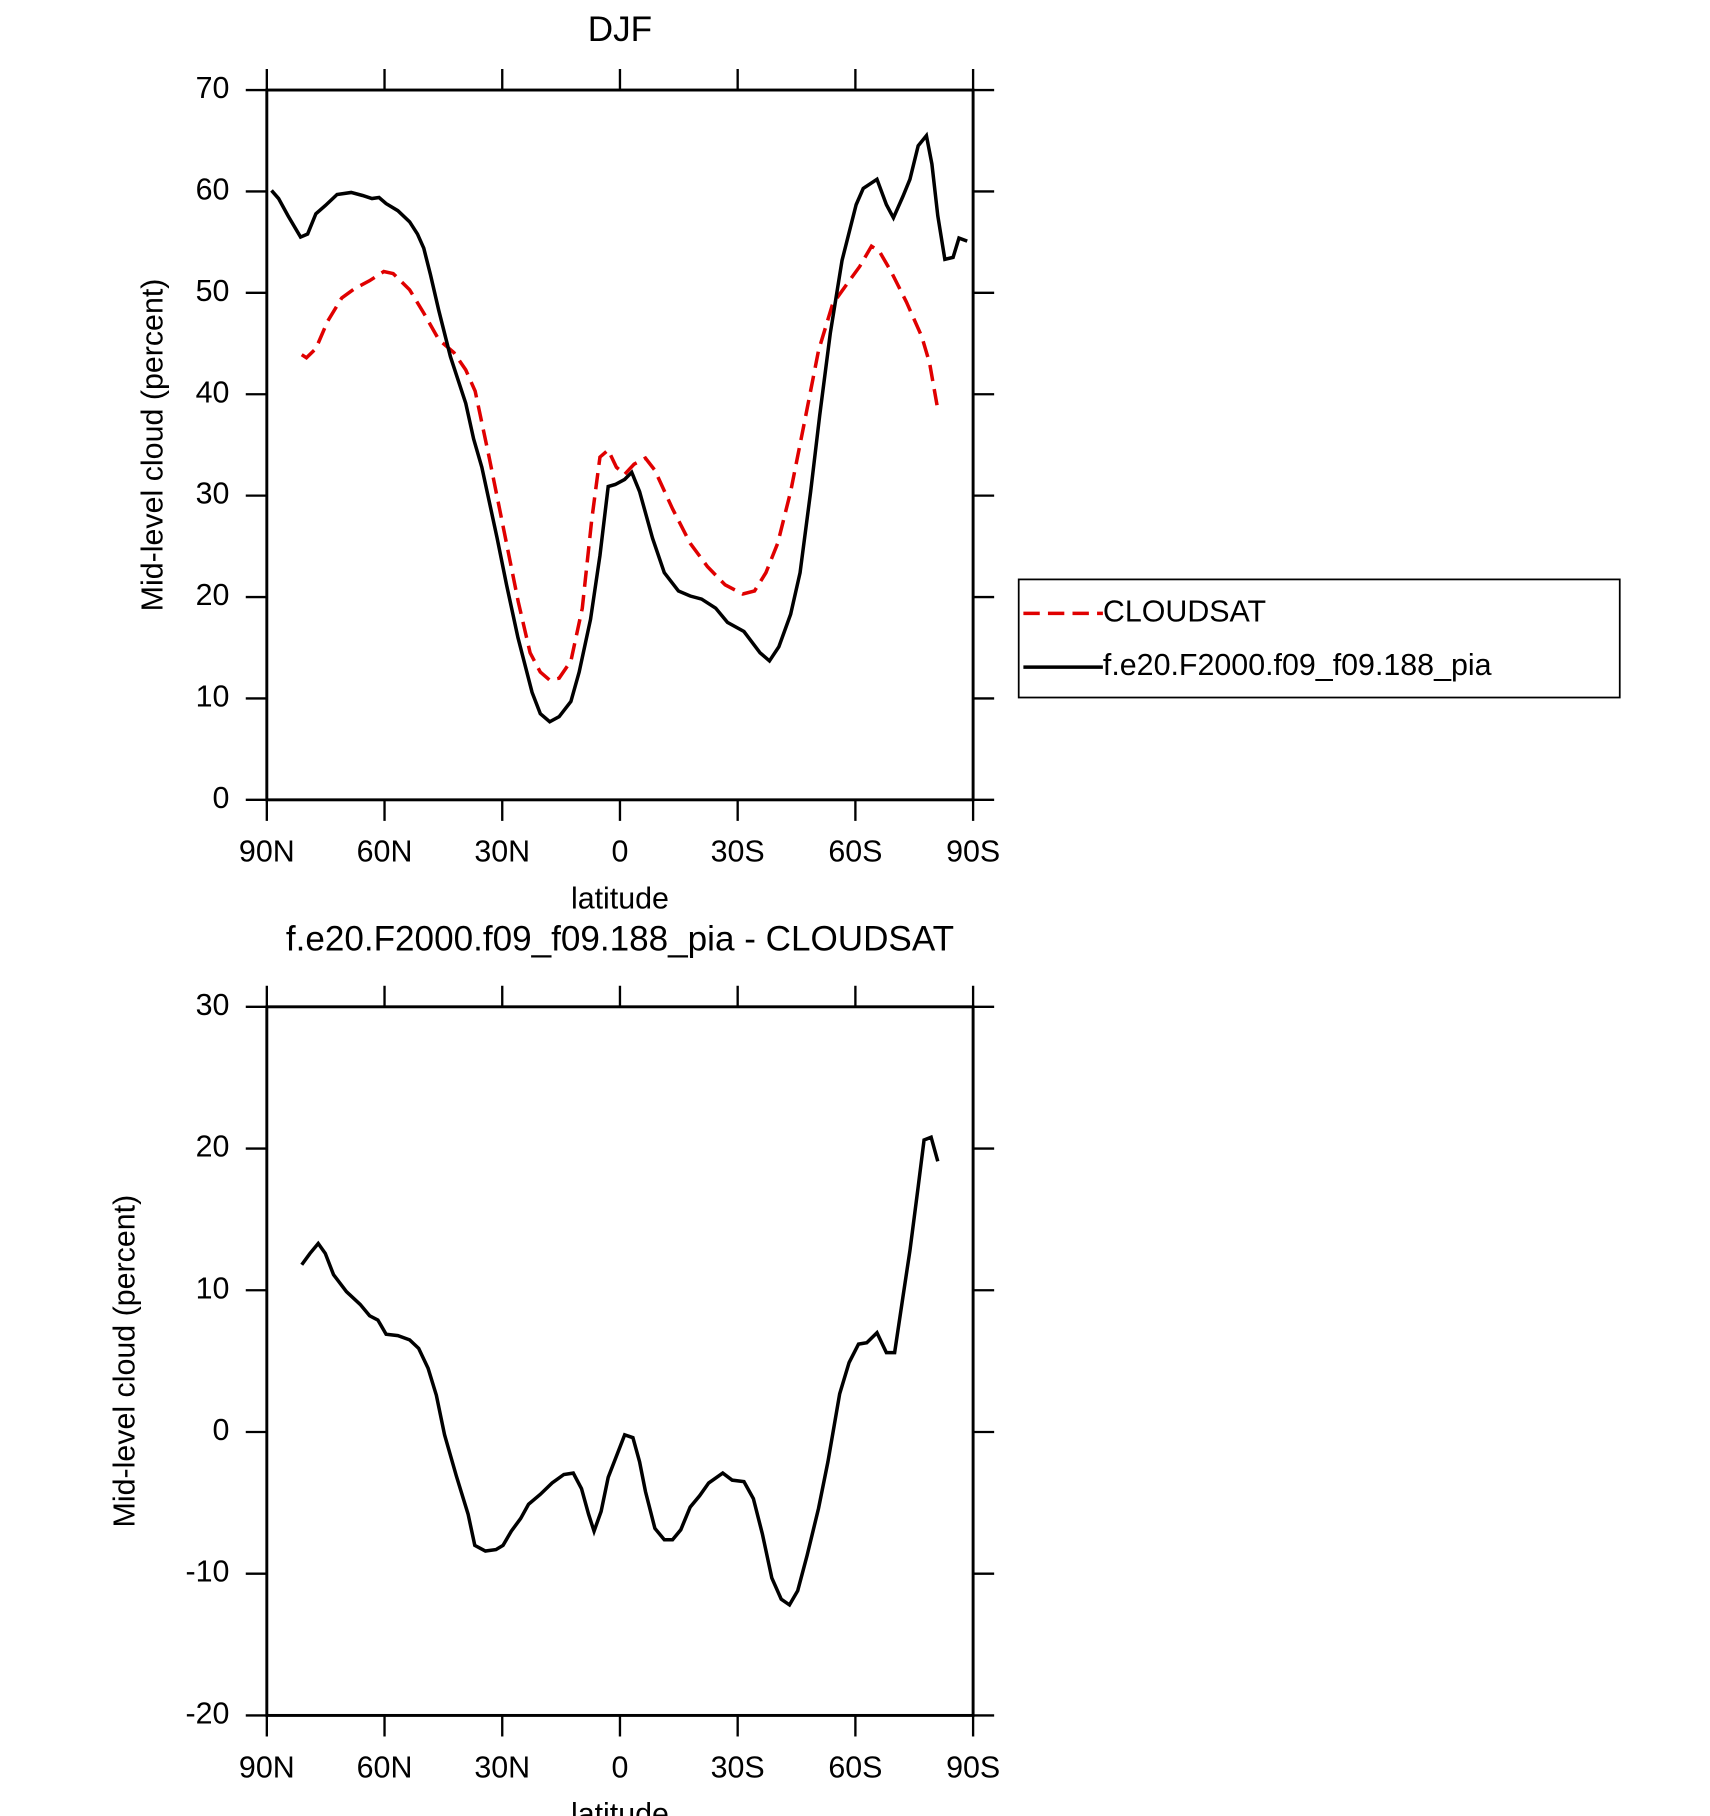 The height and width of the screenshot is (1816, 1710). Describe the element at coordinates (213, 189) in the screenshot. I see `y-tick-label: 60` at that location.